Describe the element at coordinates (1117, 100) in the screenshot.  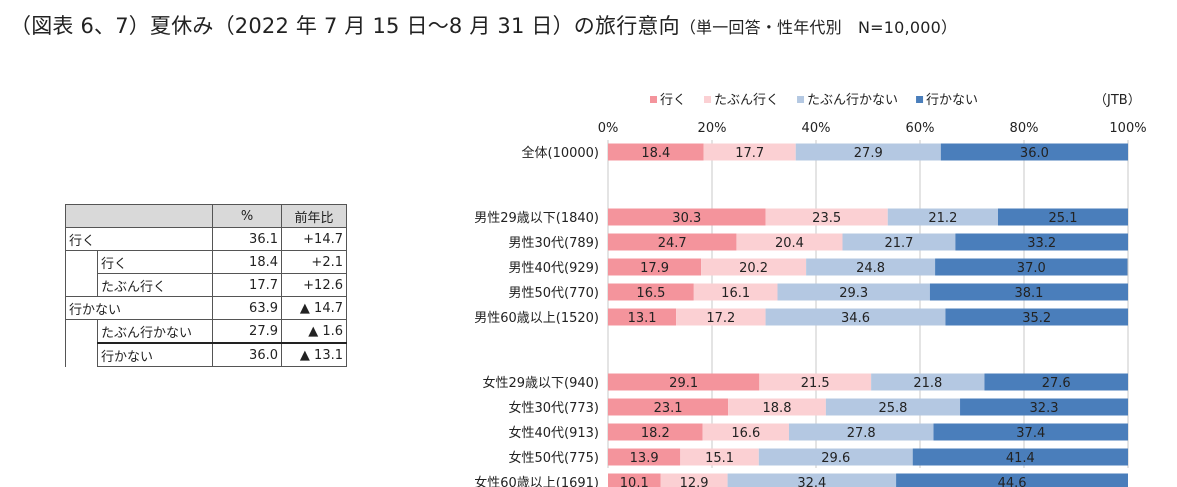
I see `source-label: （JTB）` at that location.